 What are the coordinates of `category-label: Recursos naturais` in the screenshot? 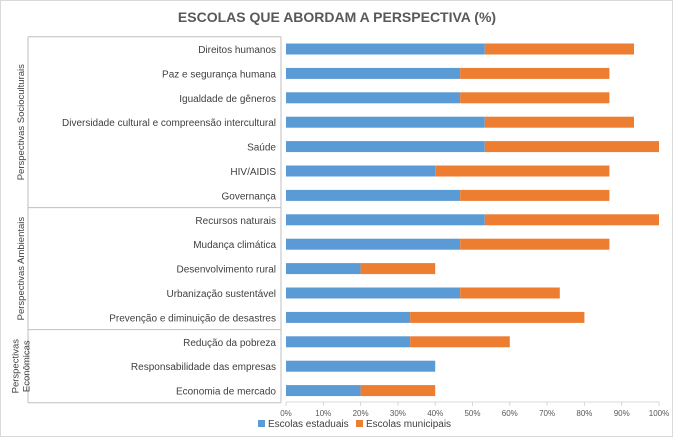 It's located at (235, 221).